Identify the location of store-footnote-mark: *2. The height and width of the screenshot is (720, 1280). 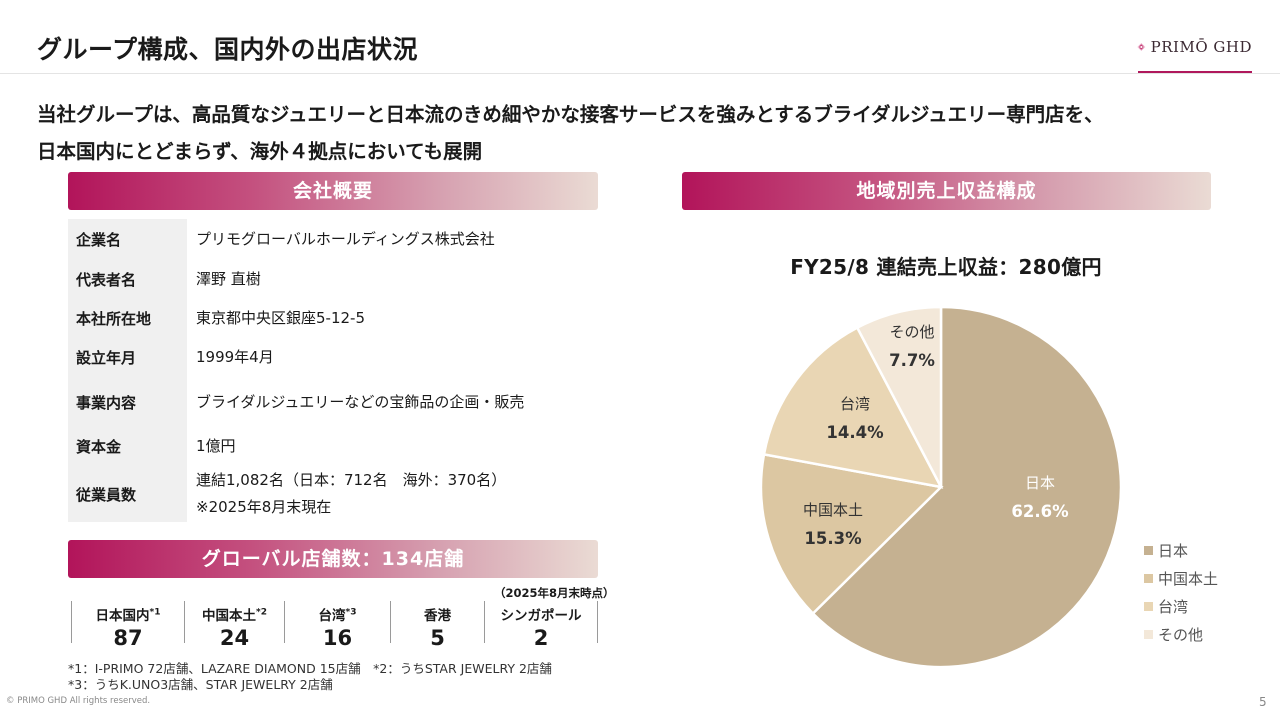
(261, 612).